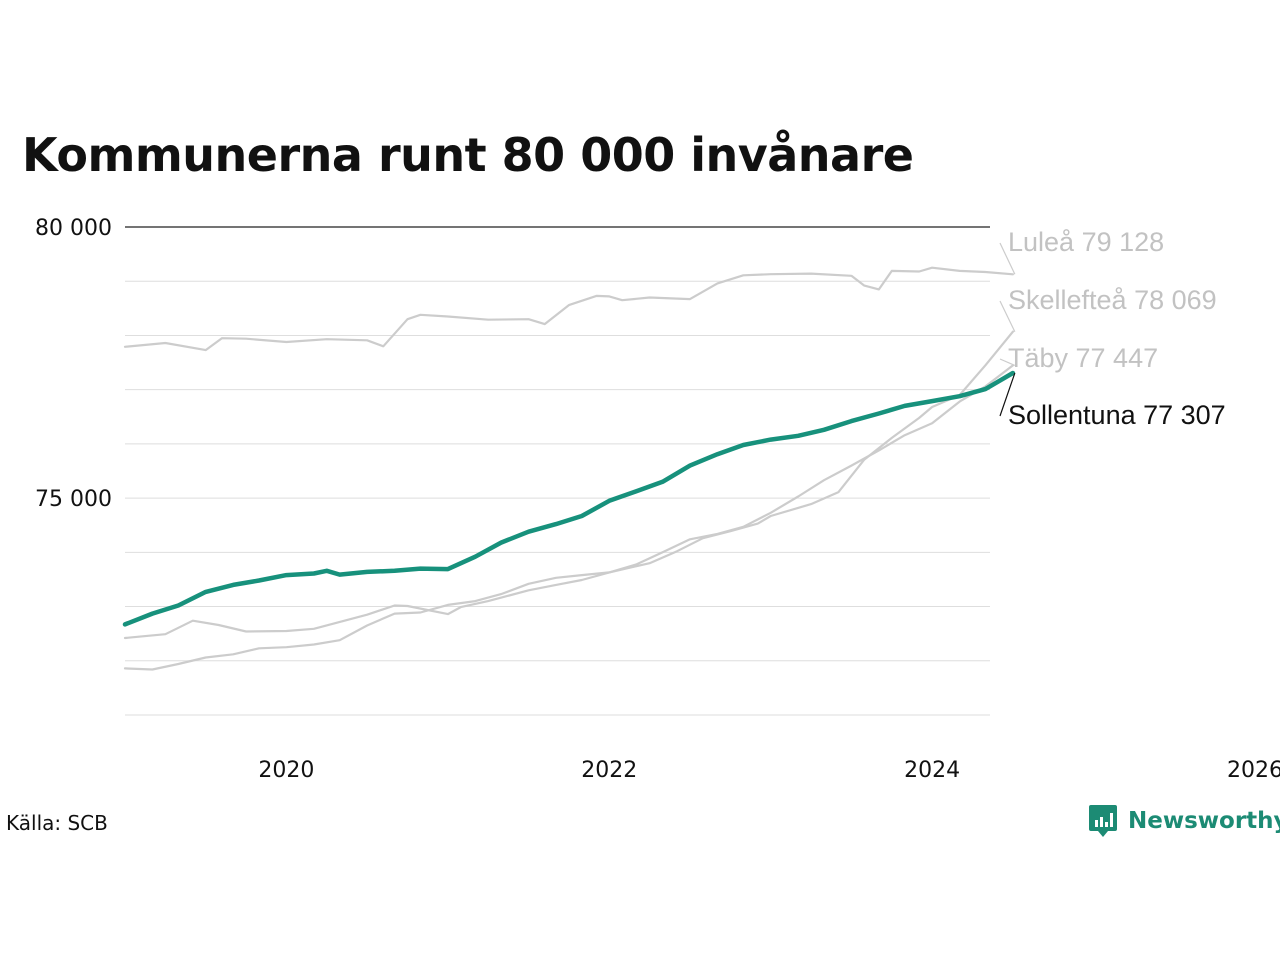 The width and height of the screenshot is (1280, 960). What do you see at coordinates (1112, 300) in the screenshot?
I see `series-end-label: Skellefteå 78 069` at bounding box center [1112, 300].